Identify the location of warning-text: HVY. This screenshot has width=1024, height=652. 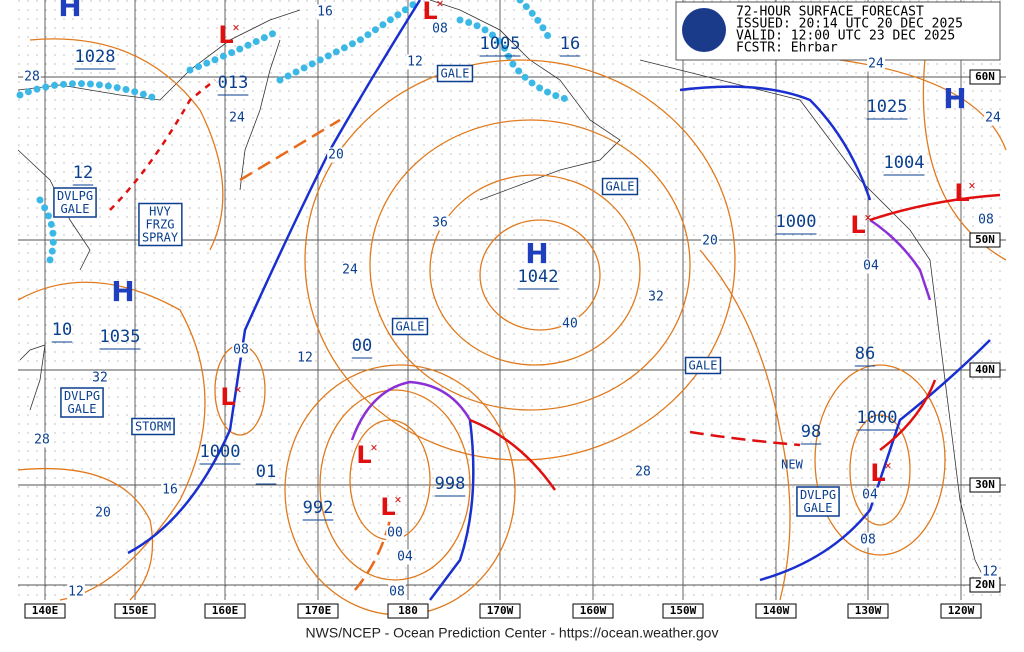
(160, 212).